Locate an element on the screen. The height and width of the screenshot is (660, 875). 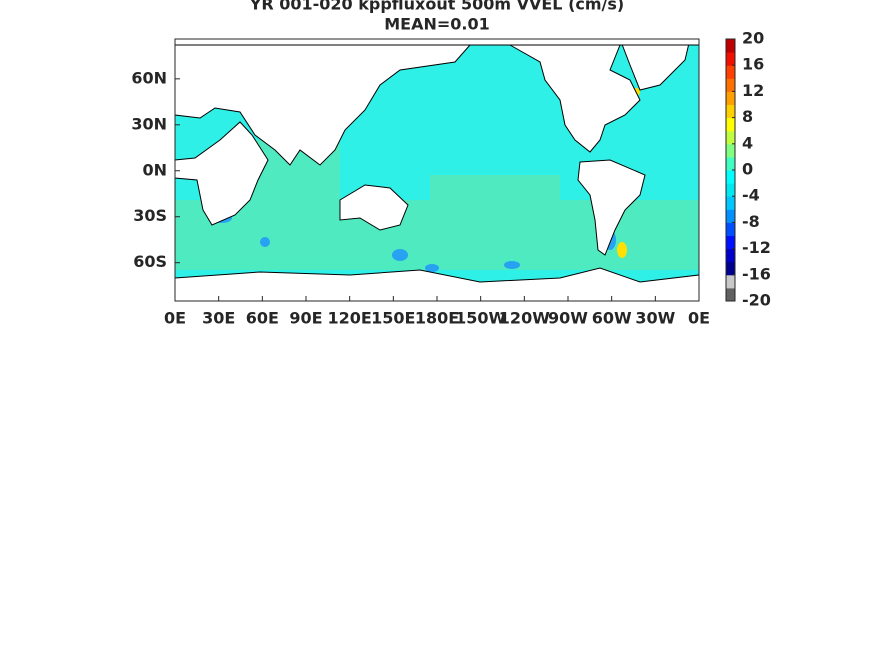
x-tick-label: 60W is located at coordinates (612, 318).